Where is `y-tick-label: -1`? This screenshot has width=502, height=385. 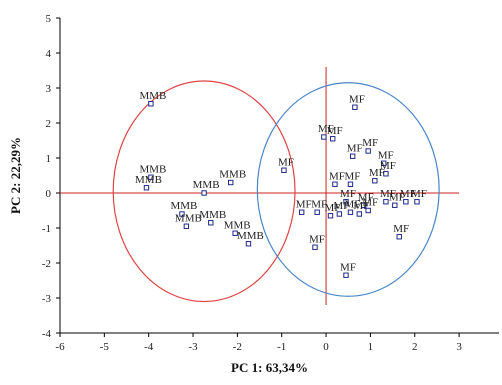
y-tick-label: -1 is located at coordinates (46, 229).